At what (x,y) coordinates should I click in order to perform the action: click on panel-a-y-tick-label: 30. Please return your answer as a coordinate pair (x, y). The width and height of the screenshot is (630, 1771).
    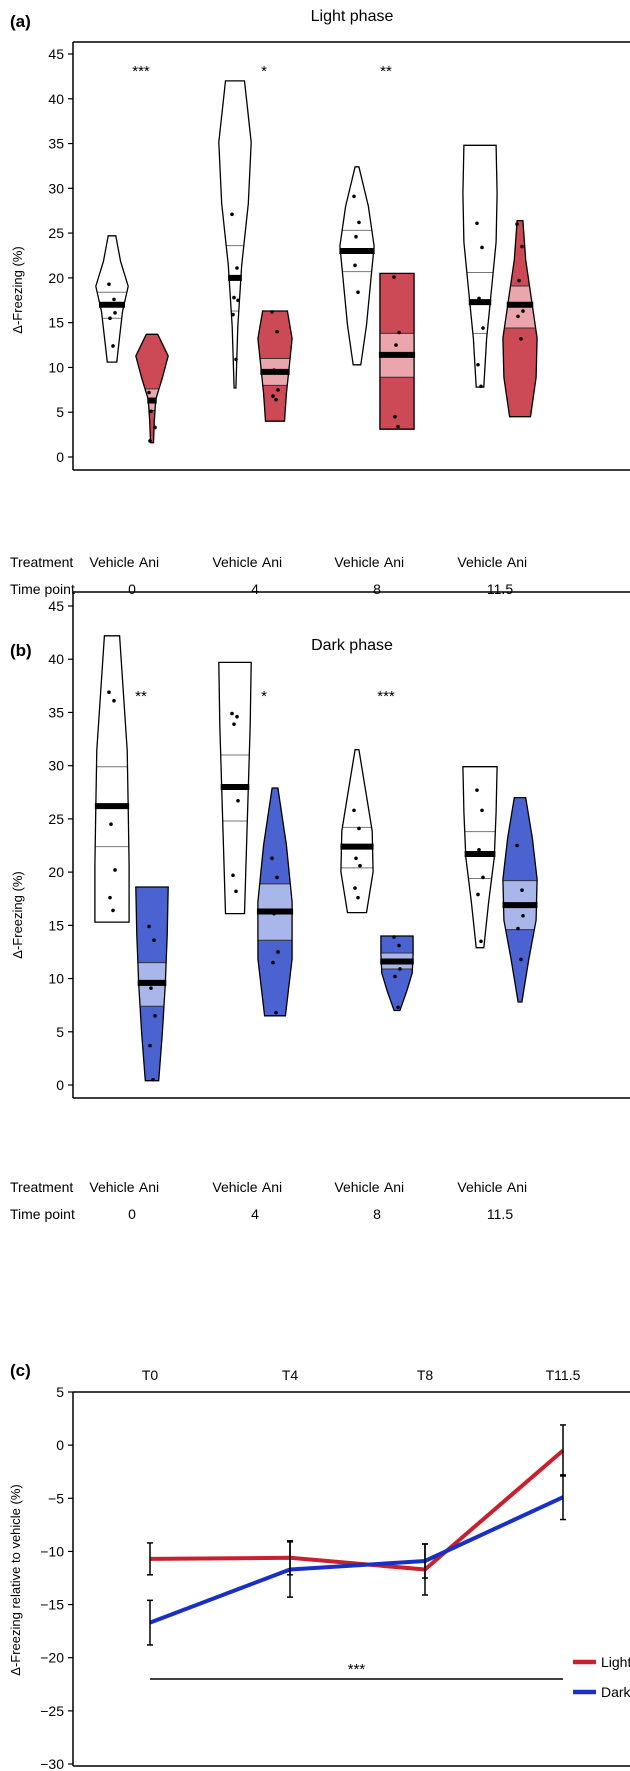
    Looking at the image, I should click on (56, 188).